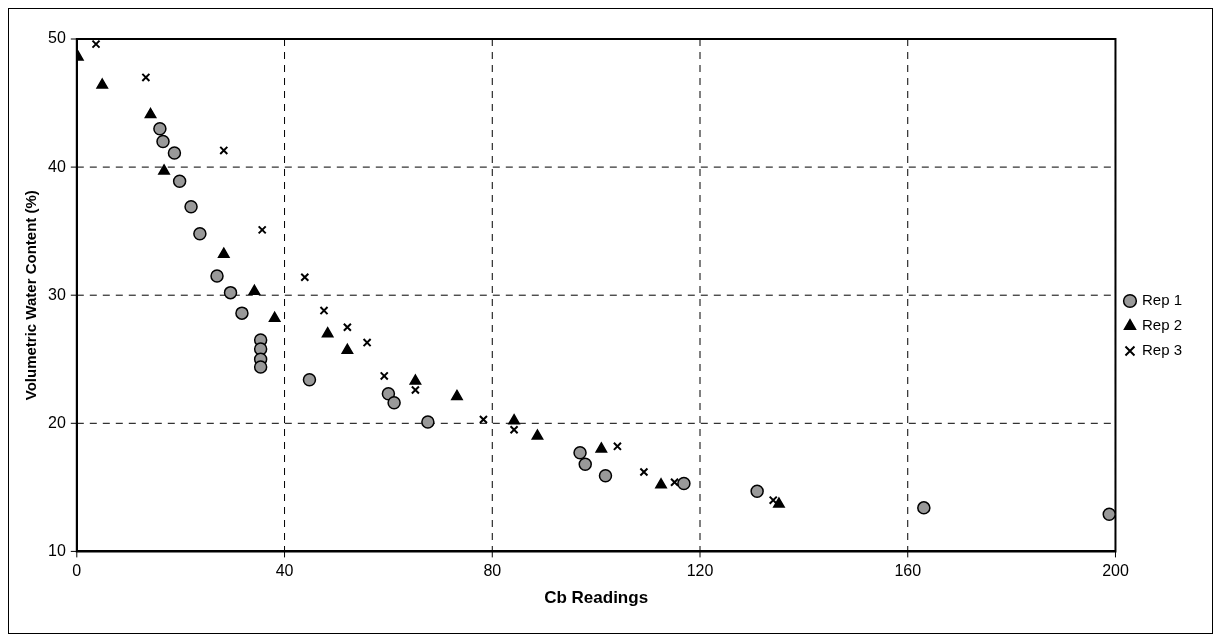  Describe the element at coordinates (57, 166) in the screenshot. I see `y-tick-label: 40` at that location.